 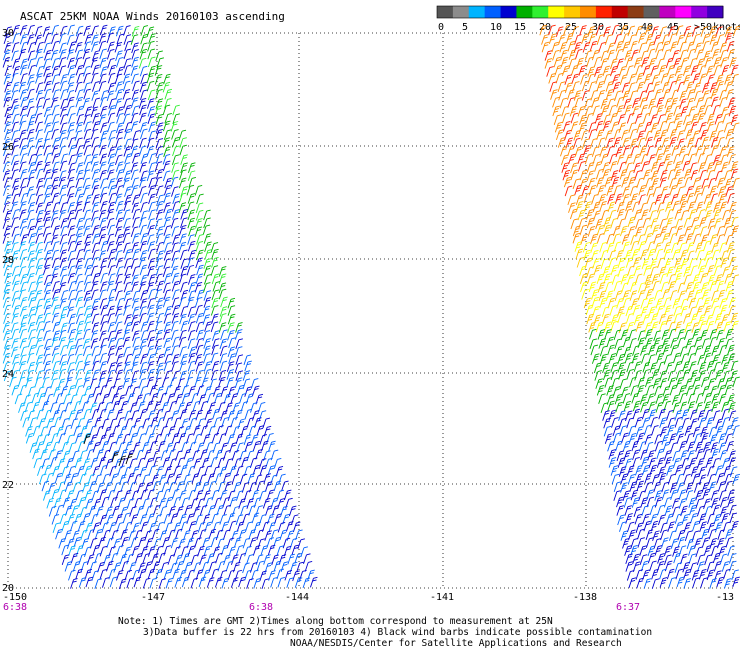 I want to click on colorbar-label: 15, so click(x=520, y=27).